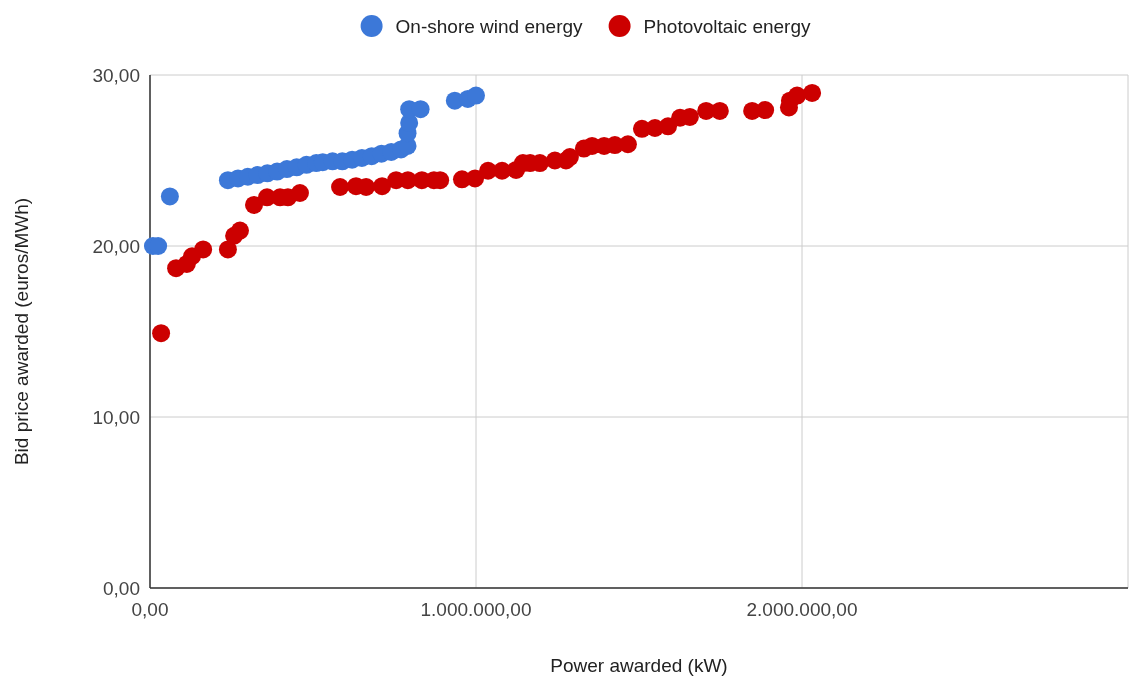  What do you see at coordinates (639, 665) in the screenshot?
I see `x-axis-title: Power awarded (kW)` at bounding box center [639, 665].